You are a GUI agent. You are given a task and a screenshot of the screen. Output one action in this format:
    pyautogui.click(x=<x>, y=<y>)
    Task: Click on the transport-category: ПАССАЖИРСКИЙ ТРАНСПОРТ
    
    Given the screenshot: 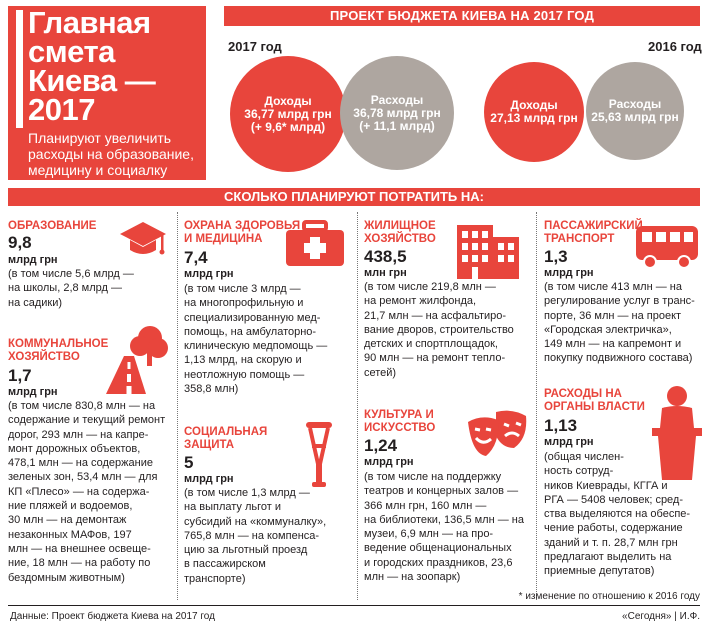 What is the action you would take?
    pyautogui.click(x=593, y=232)
    